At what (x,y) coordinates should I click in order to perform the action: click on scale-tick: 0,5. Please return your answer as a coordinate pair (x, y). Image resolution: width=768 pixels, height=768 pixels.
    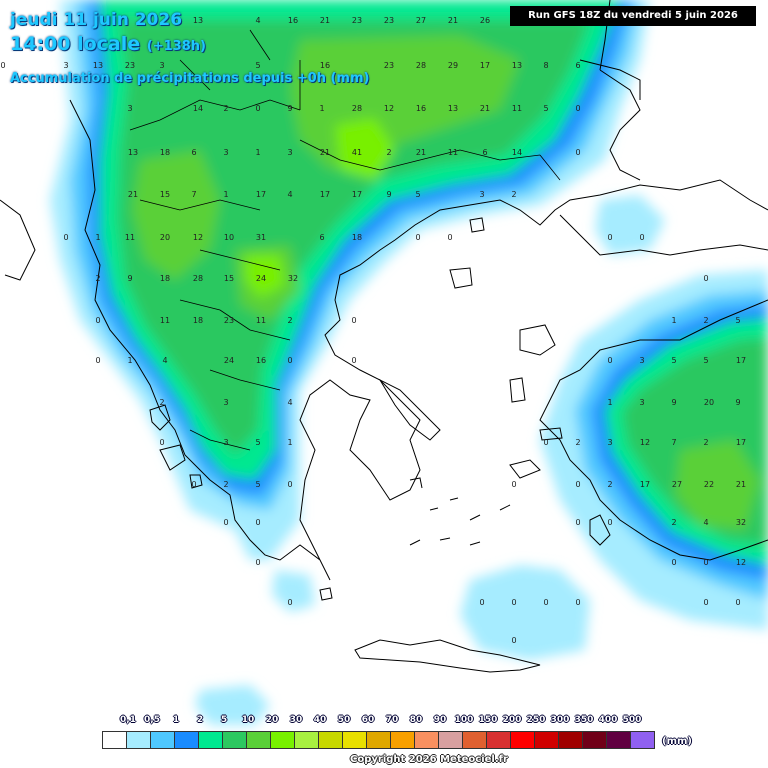
    Looking at the image, I should click on (152, 720).